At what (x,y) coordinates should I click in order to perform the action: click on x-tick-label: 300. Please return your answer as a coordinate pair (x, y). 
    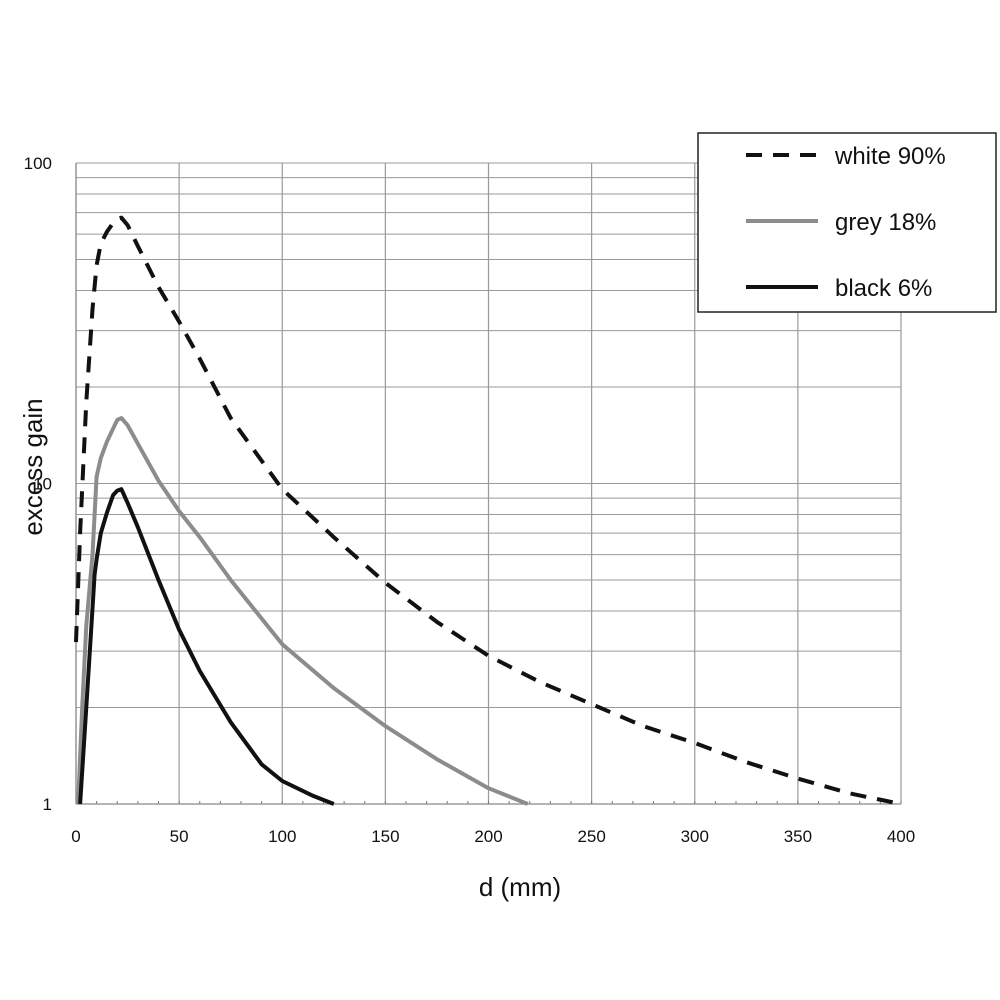
    Looking at the image, I should click on (695, 836).